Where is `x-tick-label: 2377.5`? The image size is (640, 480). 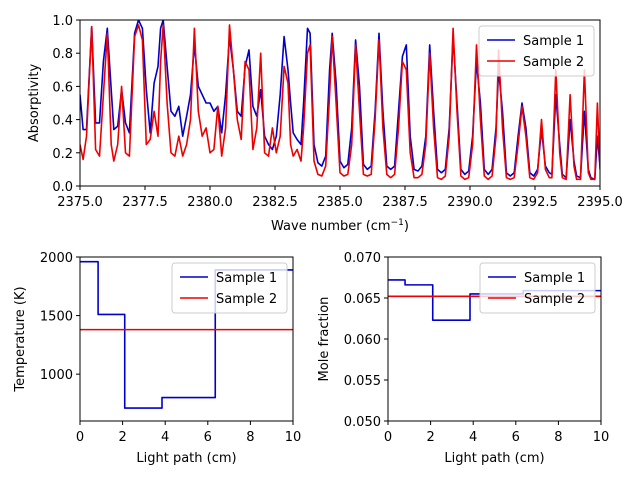 x-tick-label: 2377.5 is located at coordinates (145, 202).